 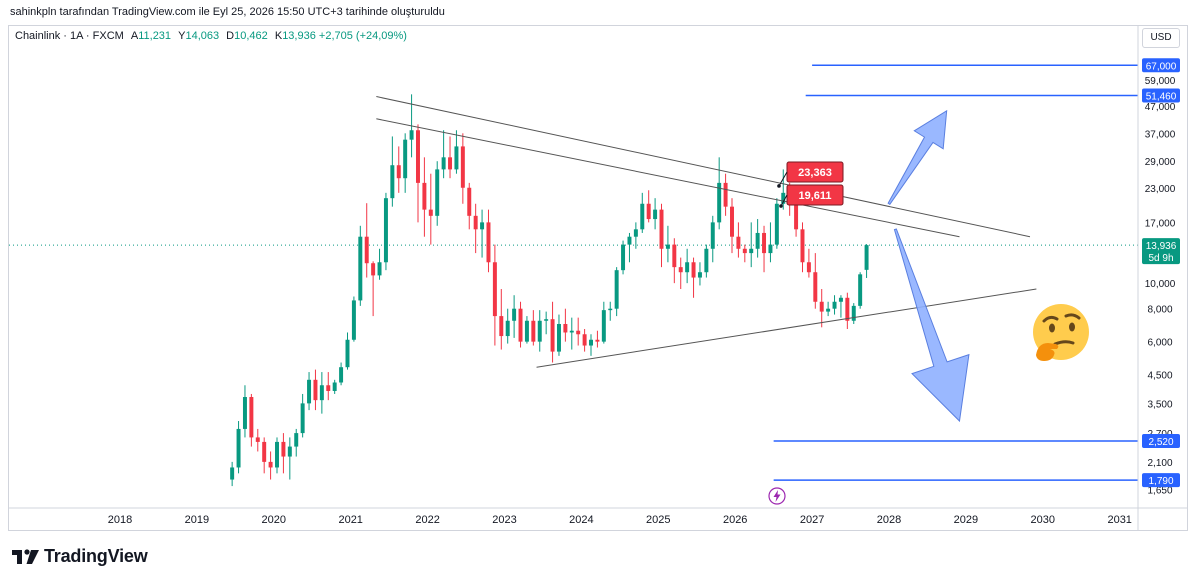 What do you see at coordinates (658, 520) in the screenshot?
I see `x-tick-label: 2025` at bounding box center [658, 520].